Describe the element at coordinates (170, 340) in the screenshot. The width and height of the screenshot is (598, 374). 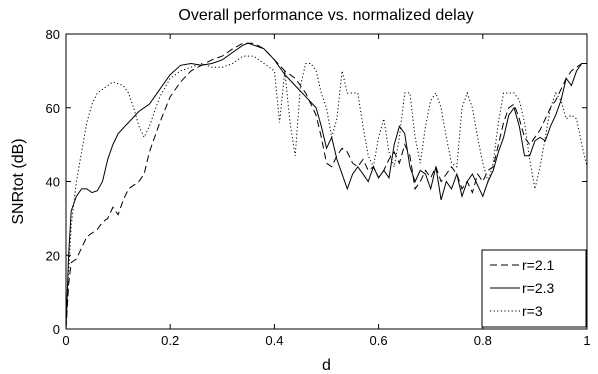
I see `x-tick-label: 0.2` at that location.